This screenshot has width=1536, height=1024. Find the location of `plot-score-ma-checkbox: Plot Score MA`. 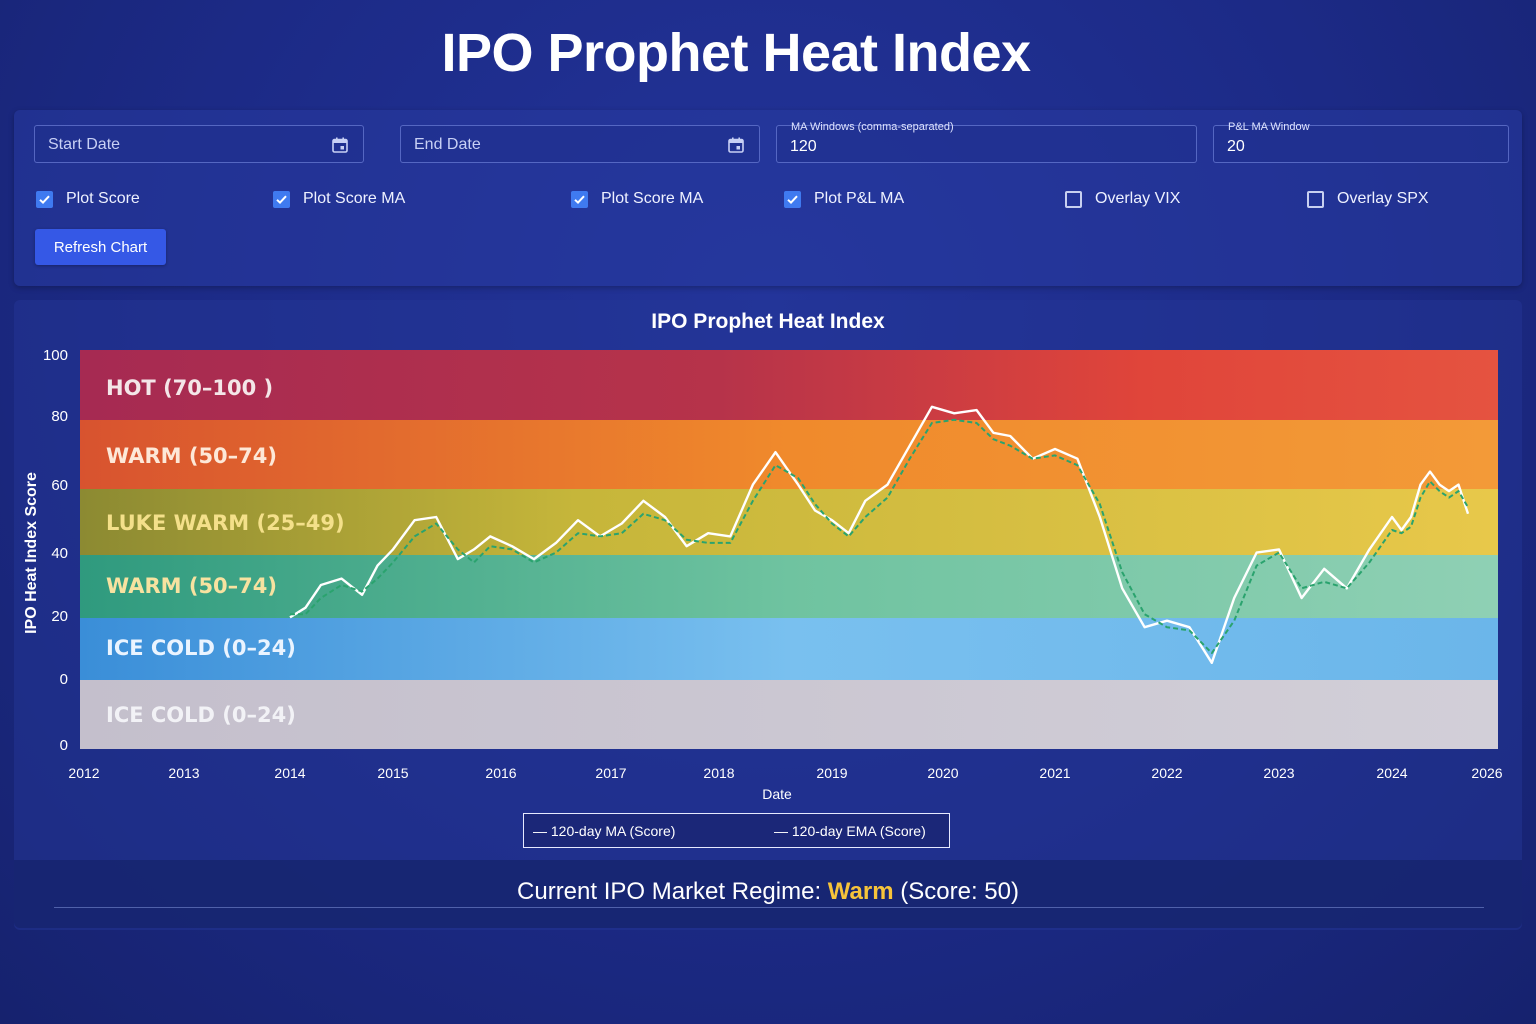

plot-score-ma-checkbox: Plot Score MA is located at coordinates (339, 199).